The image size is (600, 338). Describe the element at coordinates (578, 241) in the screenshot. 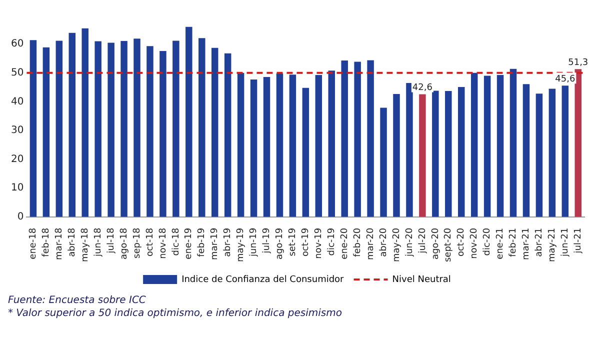

I see `x-tick-label: jul-21` at that location.